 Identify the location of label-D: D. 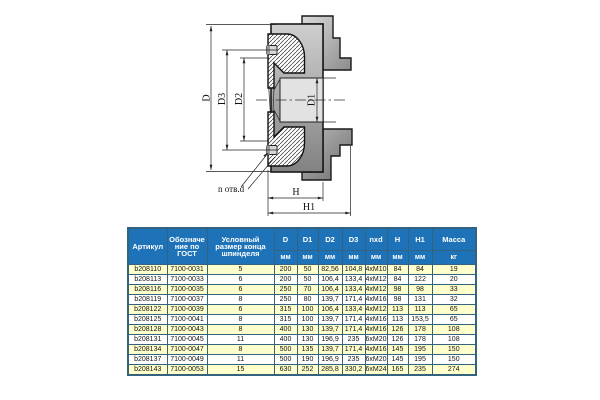
(207, 97).